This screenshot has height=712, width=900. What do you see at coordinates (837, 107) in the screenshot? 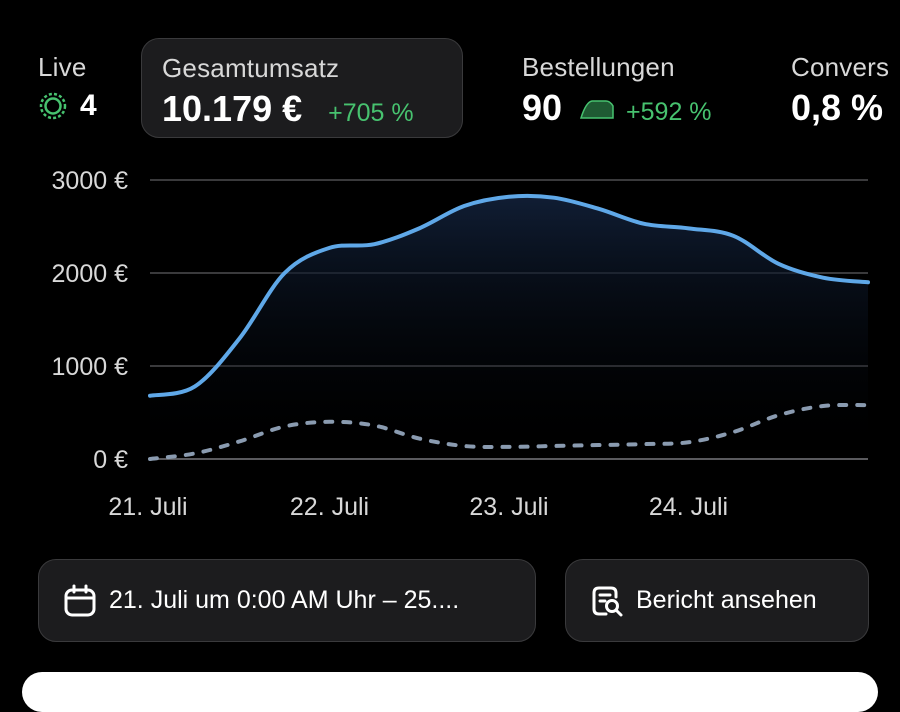
I see `metric-value: 0,8 %` at bounding box center [837, 107].